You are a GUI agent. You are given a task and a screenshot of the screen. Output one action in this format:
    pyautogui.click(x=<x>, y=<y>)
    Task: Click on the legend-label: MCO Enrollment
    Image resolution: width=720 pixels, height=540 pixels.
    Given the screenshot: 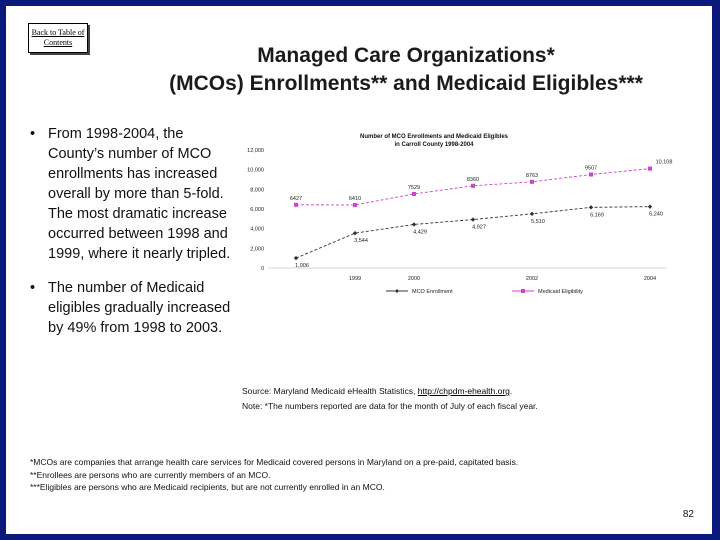 What is the action you would take?
    pyautogui.click(x=432, y=292)
    